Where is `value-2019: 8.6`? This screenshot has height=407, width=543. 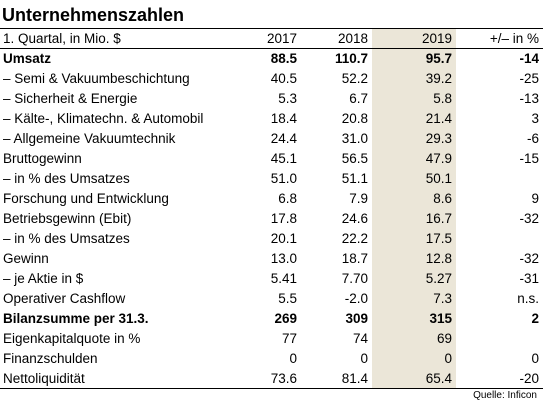 value-2019: 8.6 is located at coordinates (414, 198).